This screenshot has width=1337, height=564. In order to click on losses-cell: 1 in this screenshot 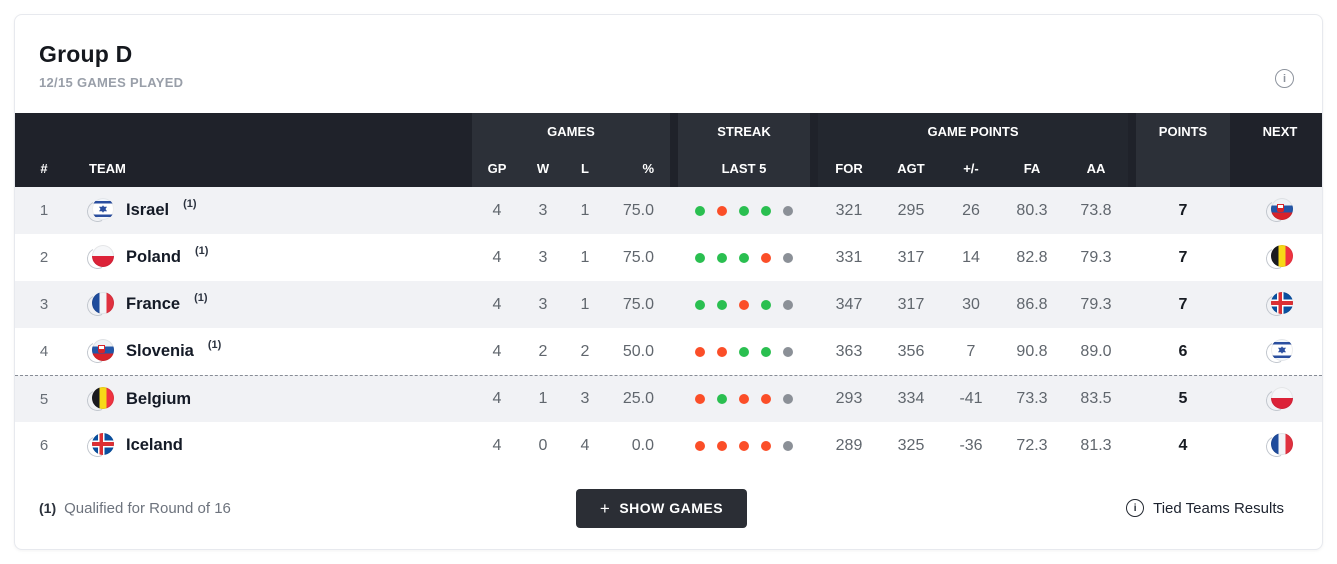, I will do `click(585, 304)`.